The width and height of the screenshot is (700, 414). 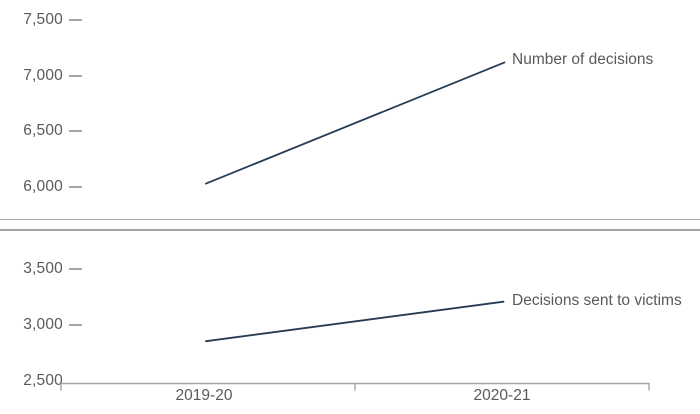 I want to click on y-axis-tick-7500: 7,500, so click(x=42, y=20).